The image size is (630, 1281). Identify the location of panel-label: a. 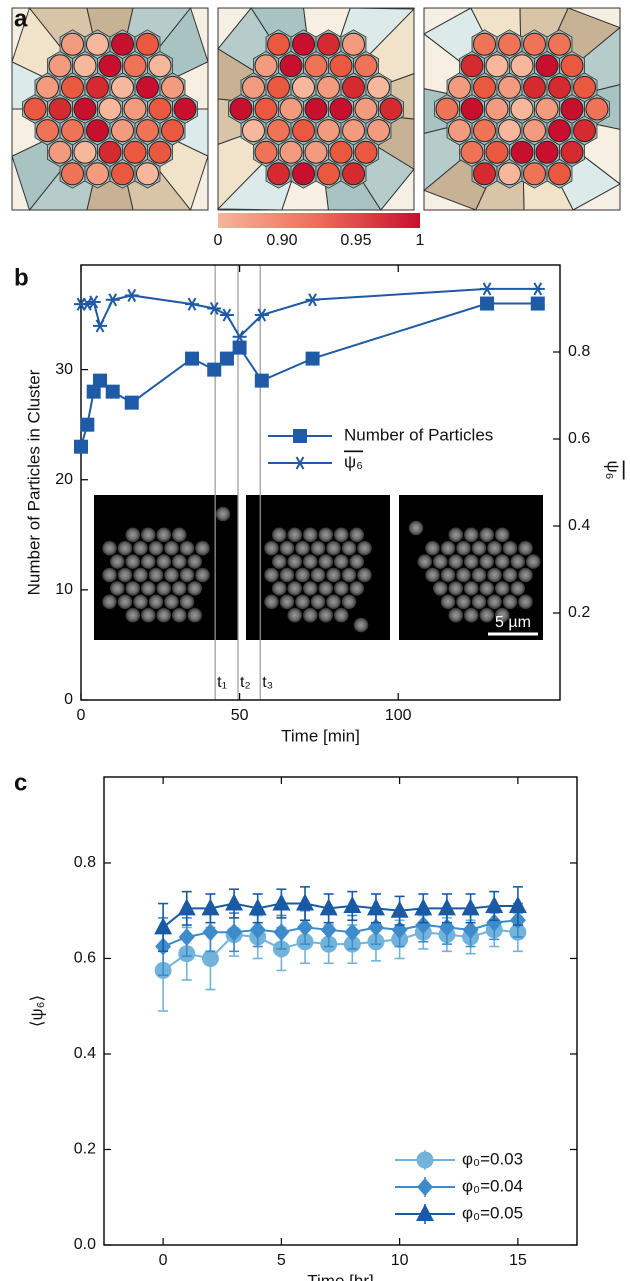
(21, 18).